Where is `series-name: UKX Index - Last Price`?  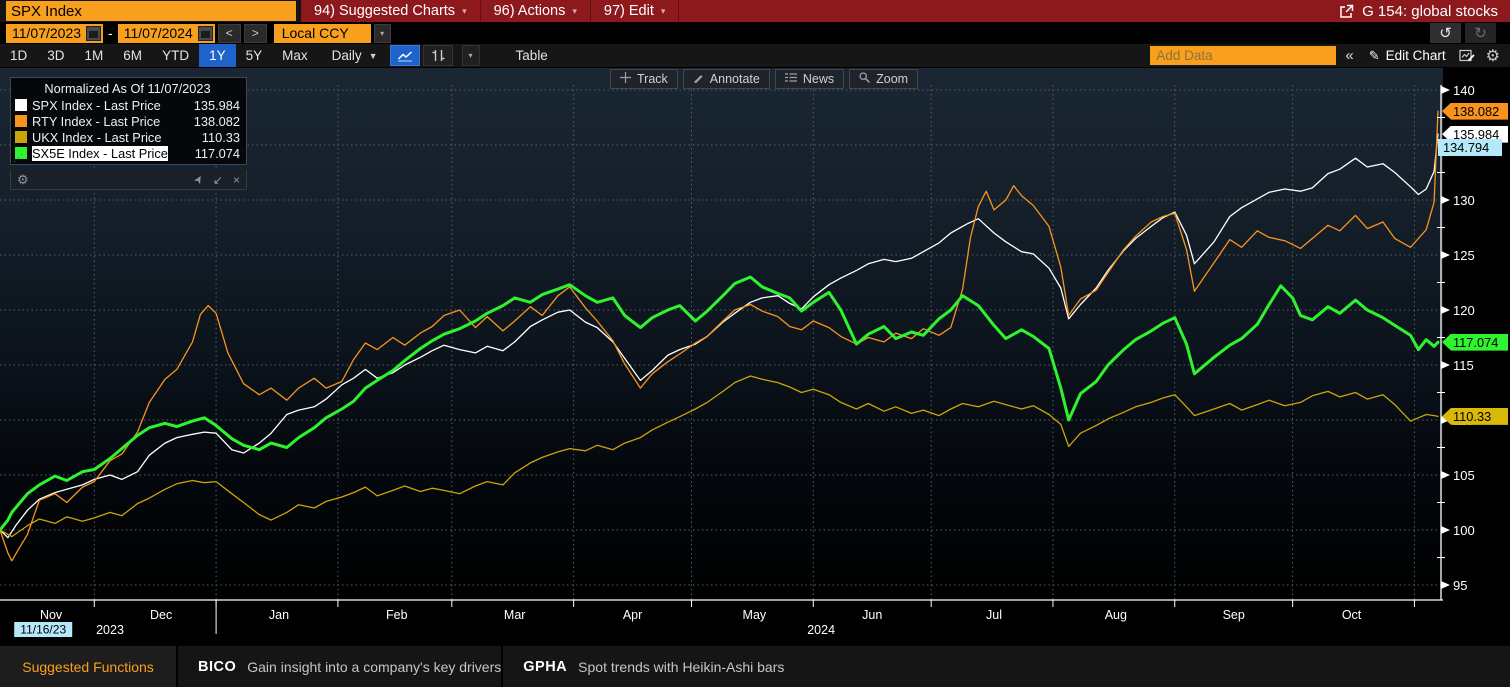 series-name: UKX Index - Last Price is located at coordinates (97, 137).